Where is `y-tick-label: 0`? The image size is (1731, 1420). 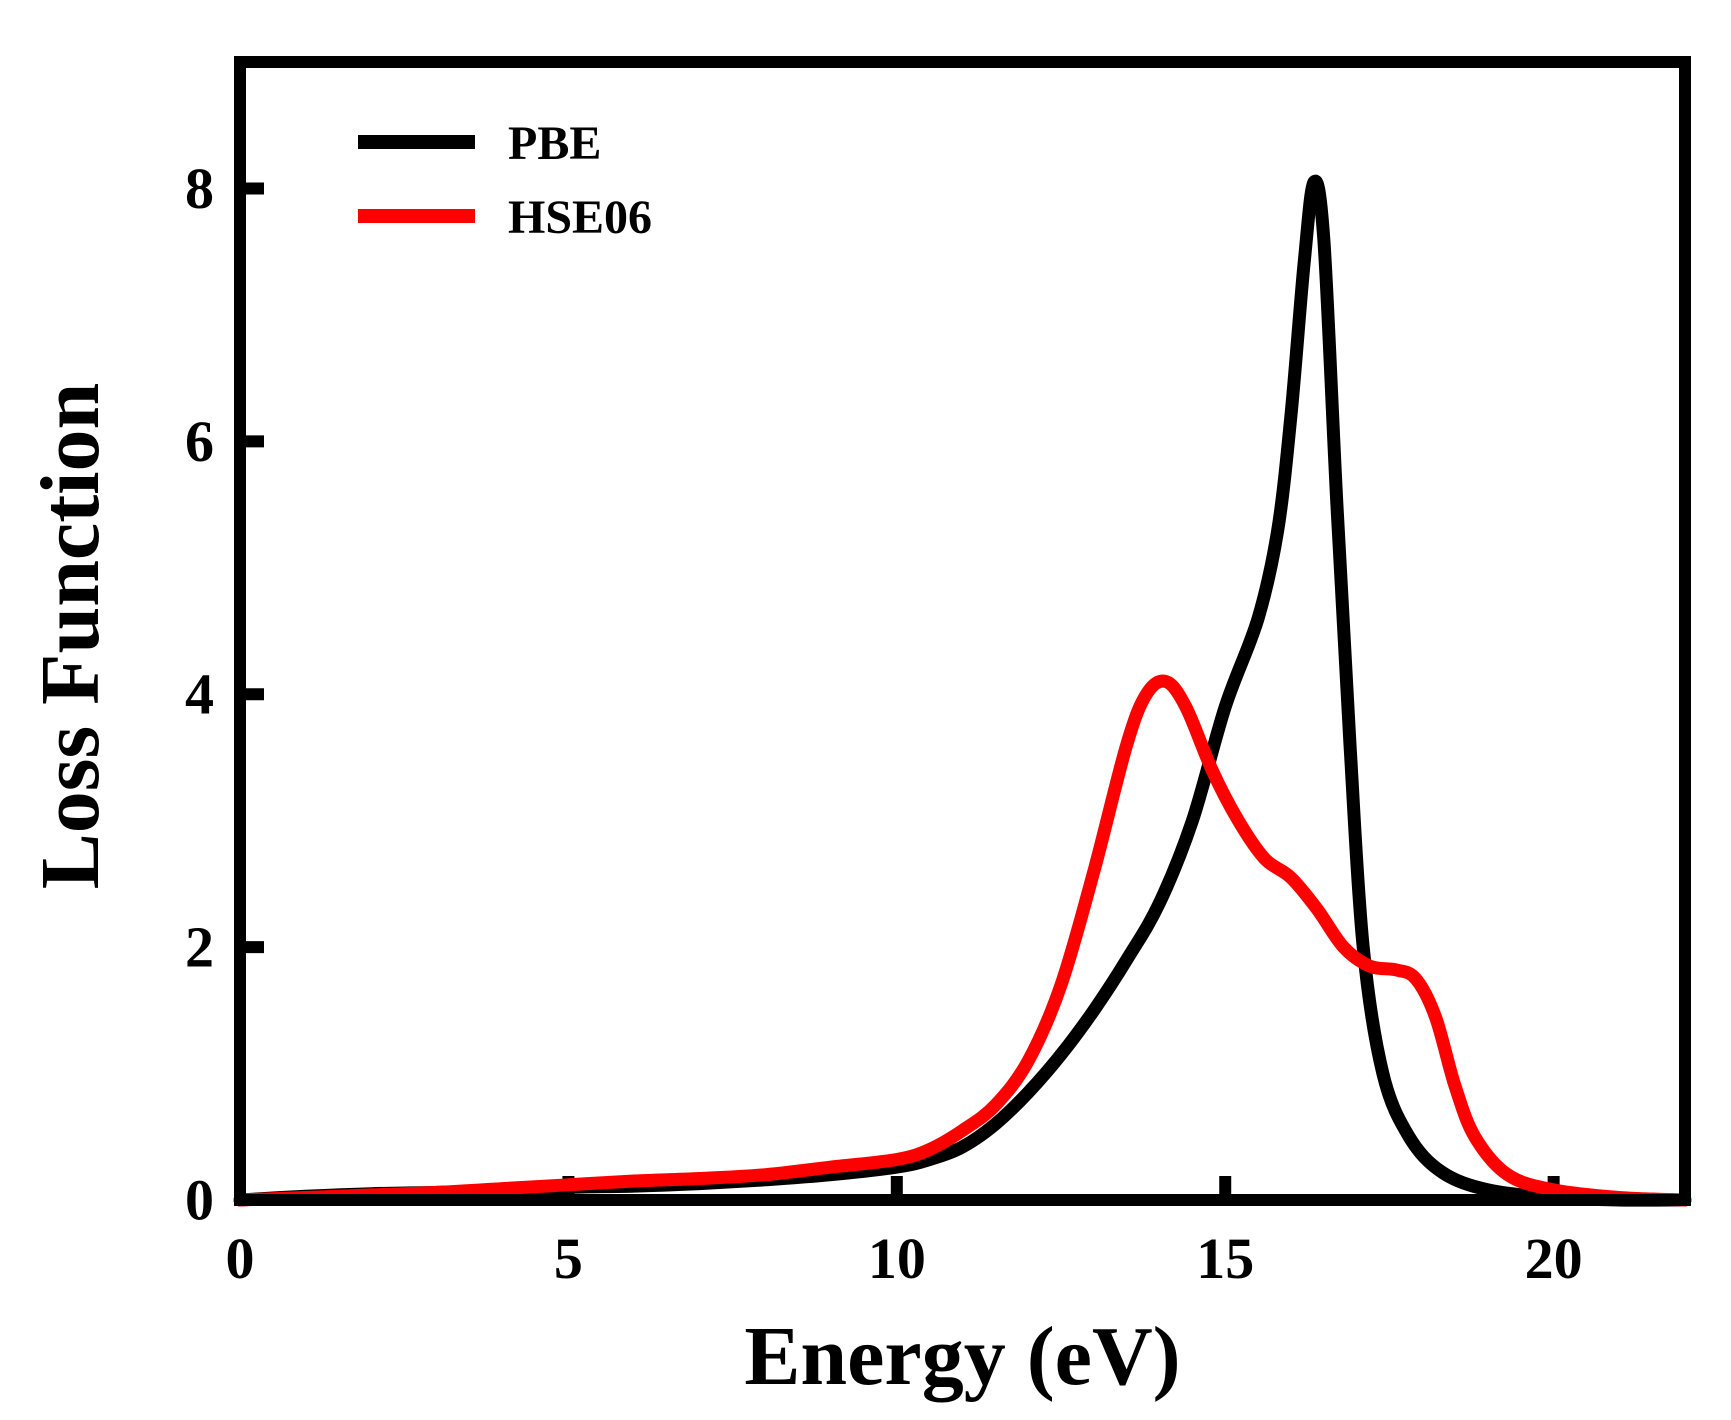 y-tick-label: 0 is located at coordinates (199, 1200).